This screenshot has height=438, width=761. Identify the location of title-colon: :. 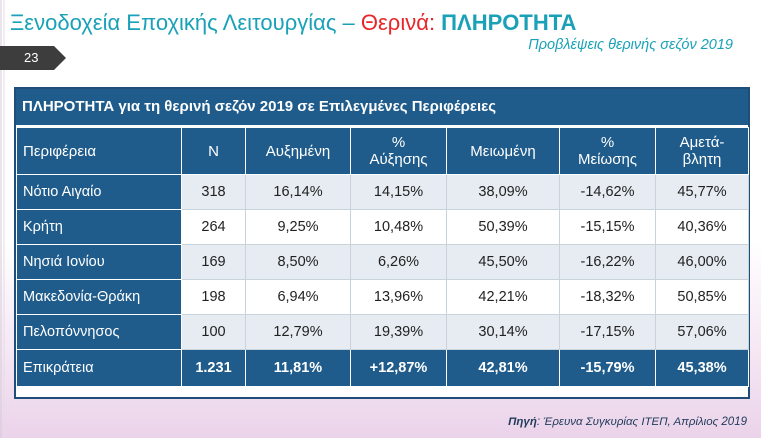
(435, 22).